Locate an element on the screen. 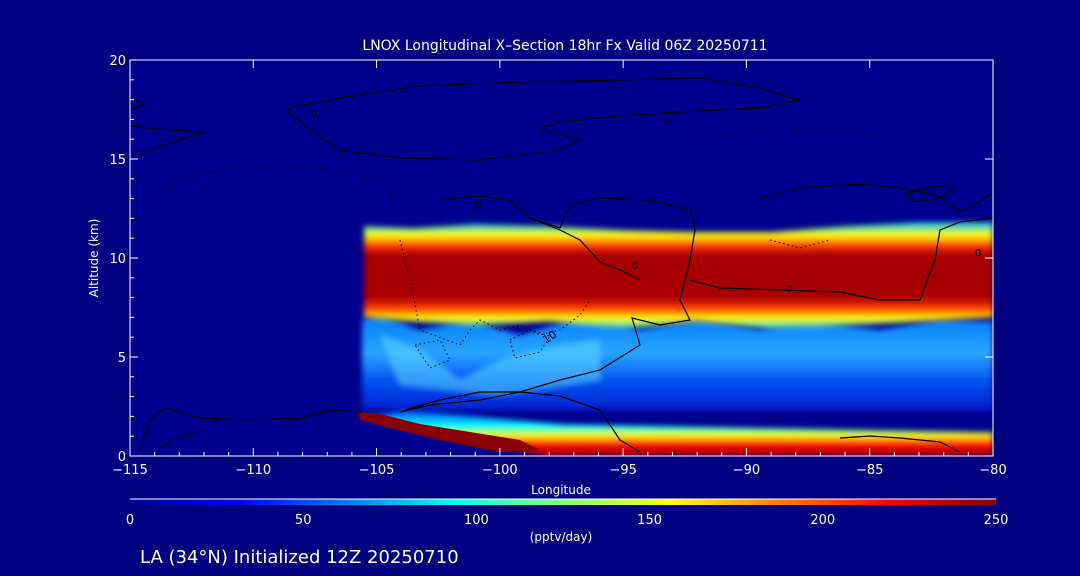 This screenshot has height=576, width=1080. y-tick-label: 20 is located at coordinates (117, 61).